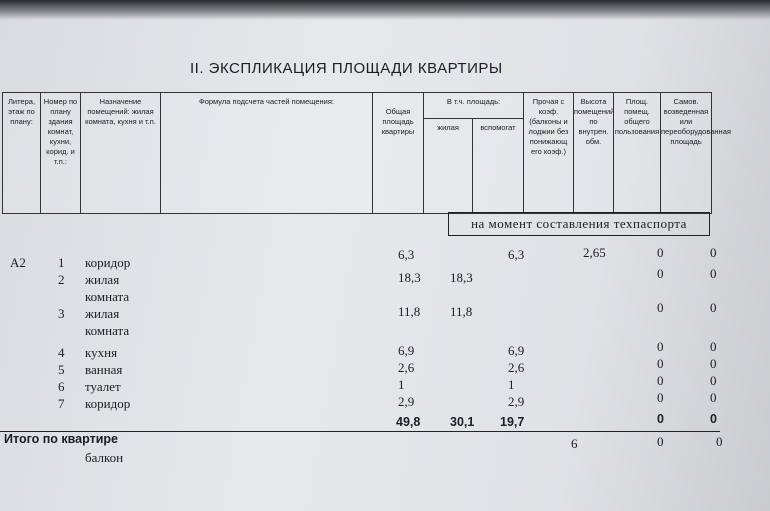 Image resolution: width=770 pixels, height=511 pixels. I want to click on row-aux: 6,9, so click(516, 350).